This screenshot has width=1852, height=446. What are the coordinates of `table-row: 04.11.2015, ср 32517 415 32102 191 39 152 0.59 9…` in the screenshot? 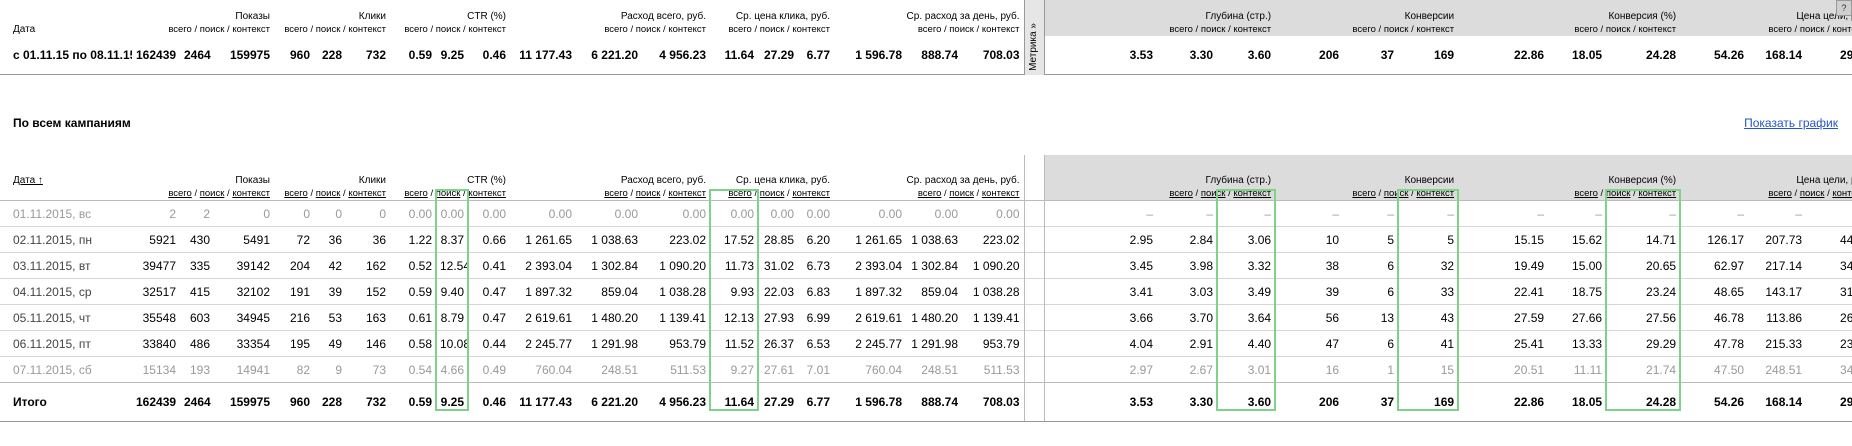 It's located at (926, 291).